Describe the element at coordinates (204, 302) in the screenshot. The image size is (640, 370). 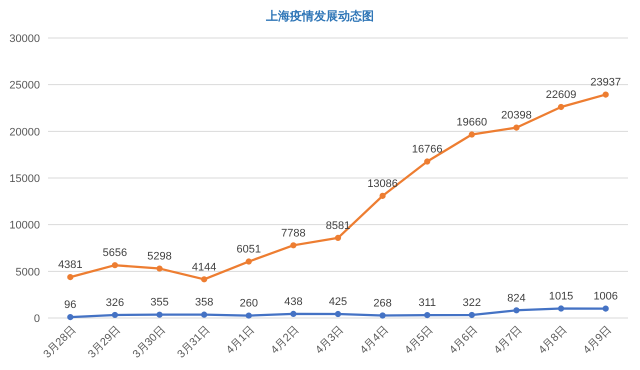
I see `data-label: 358` at that location.